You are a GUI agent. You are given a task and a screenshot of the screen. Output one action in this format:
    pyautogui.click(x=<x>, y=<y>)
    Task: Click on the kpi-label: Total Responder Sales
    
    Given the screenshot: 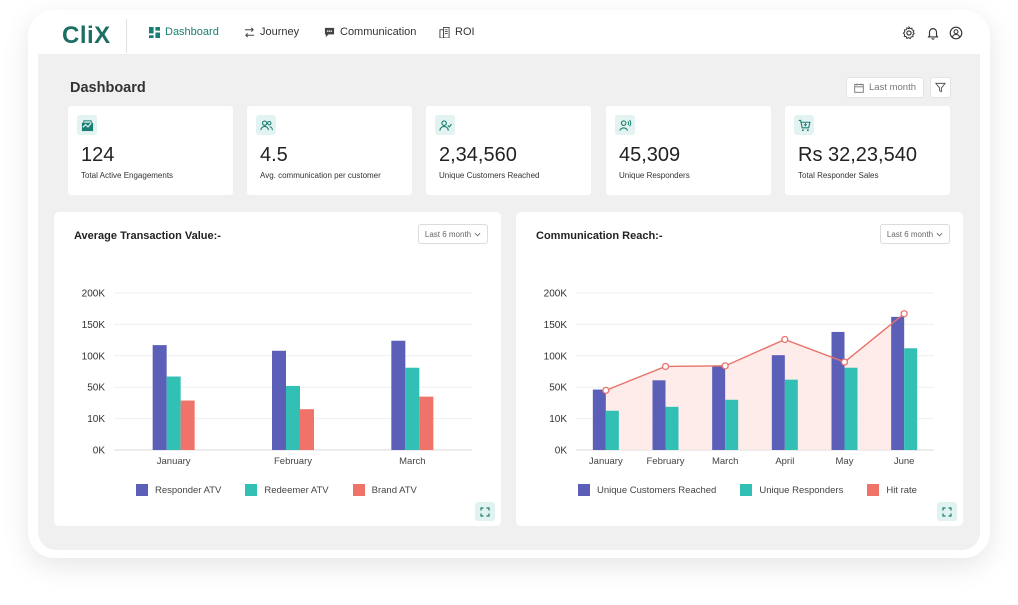 What is the action you would take?
    pyautogui.click(x=838, y=175)
    